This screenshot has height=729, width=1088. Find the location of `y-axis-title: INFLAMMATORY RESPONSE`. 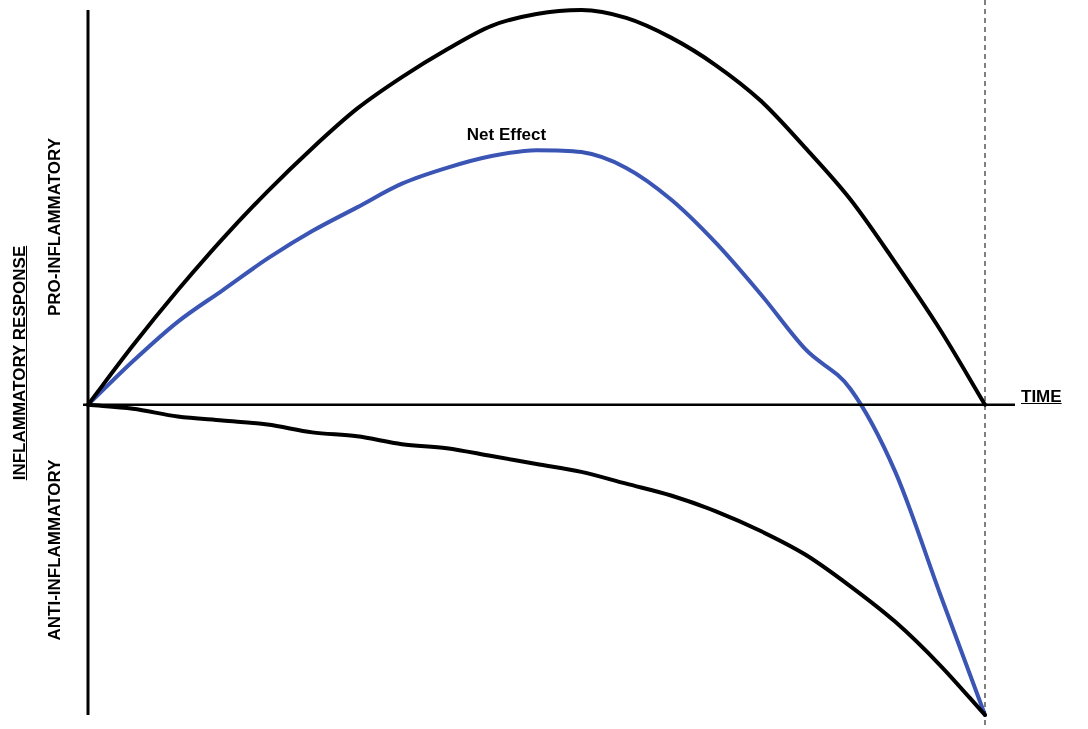

y-axis-title: INFLAMMATORY RESPONSE is located at coordinates (20, 362).